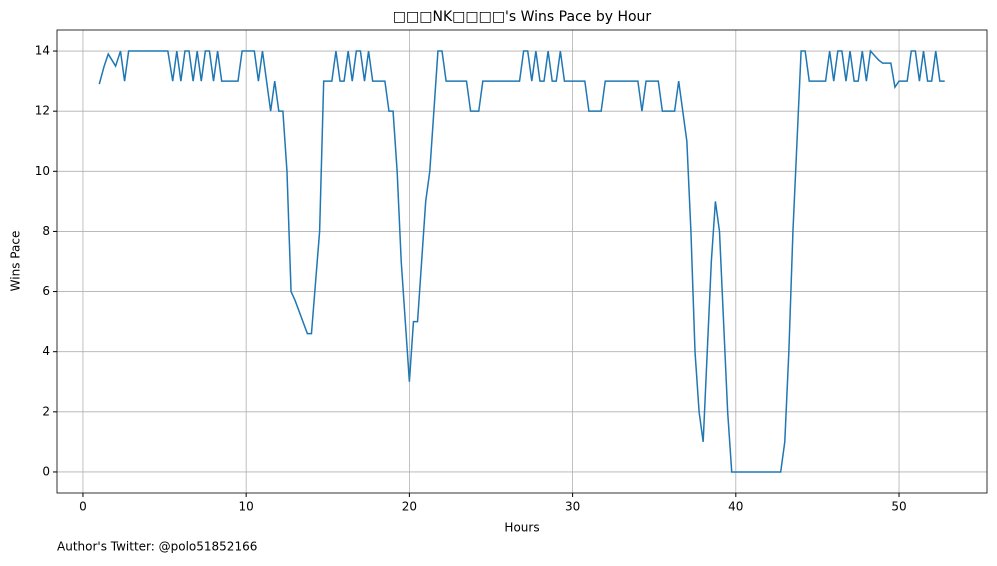  What do you see at coordinates (46, 471) in the screenshot?
I see `y-tick-label: 0` at bounding box center [46, 471].